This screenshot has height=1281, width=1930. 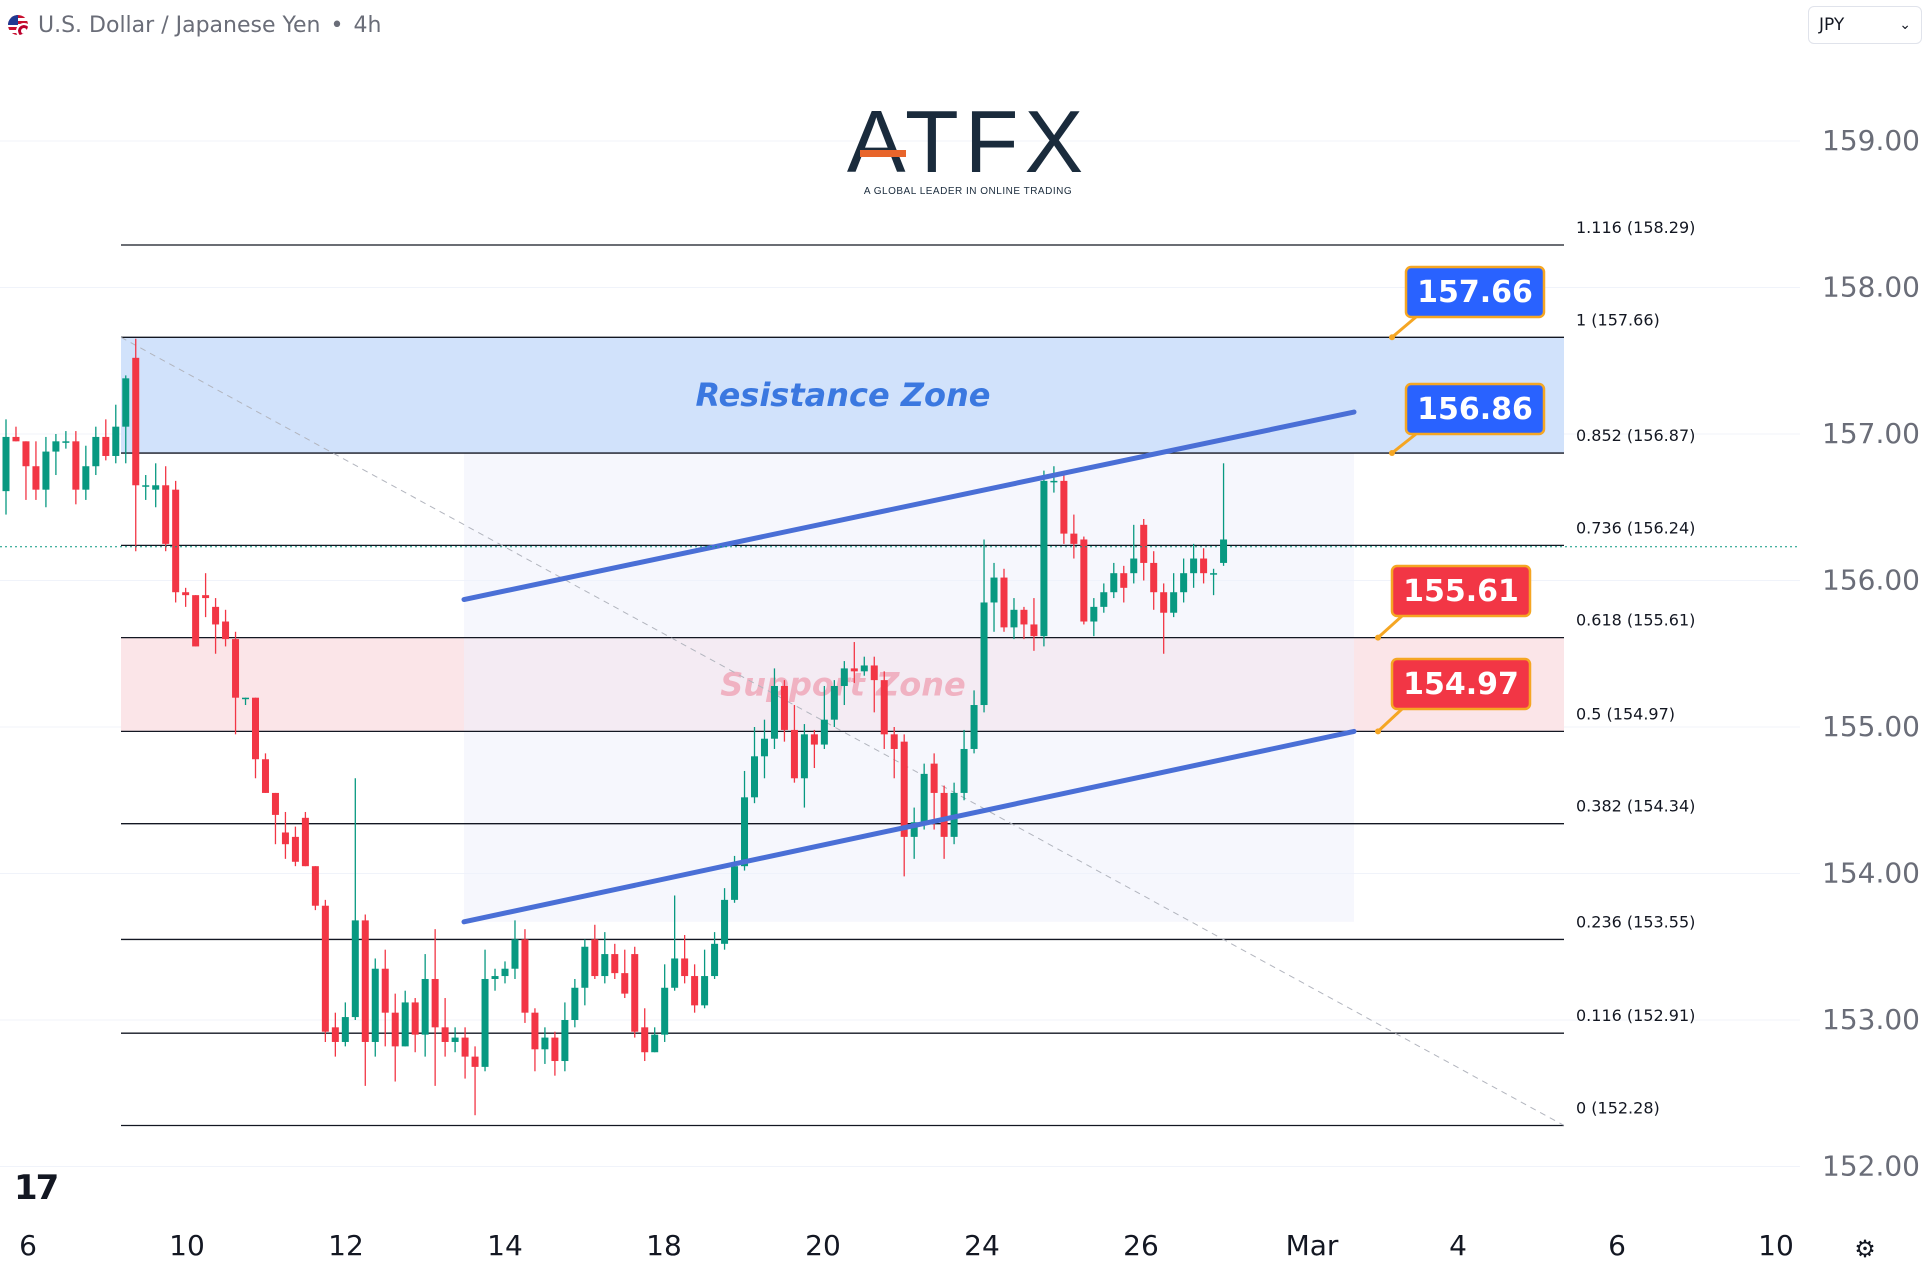 What do you see at coordinates (1871, 873) in the screenshot?
I see `price-tick-label: 154.00` at bounding box center [1871, 873].